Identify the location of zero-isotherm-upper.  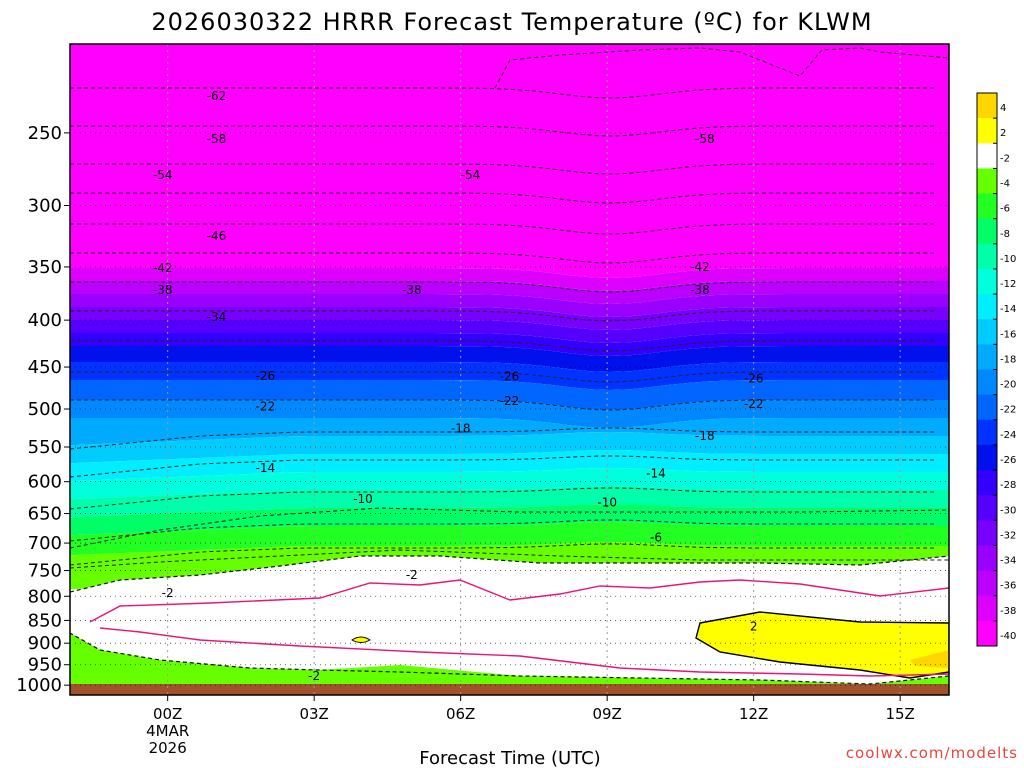
(519, 601).